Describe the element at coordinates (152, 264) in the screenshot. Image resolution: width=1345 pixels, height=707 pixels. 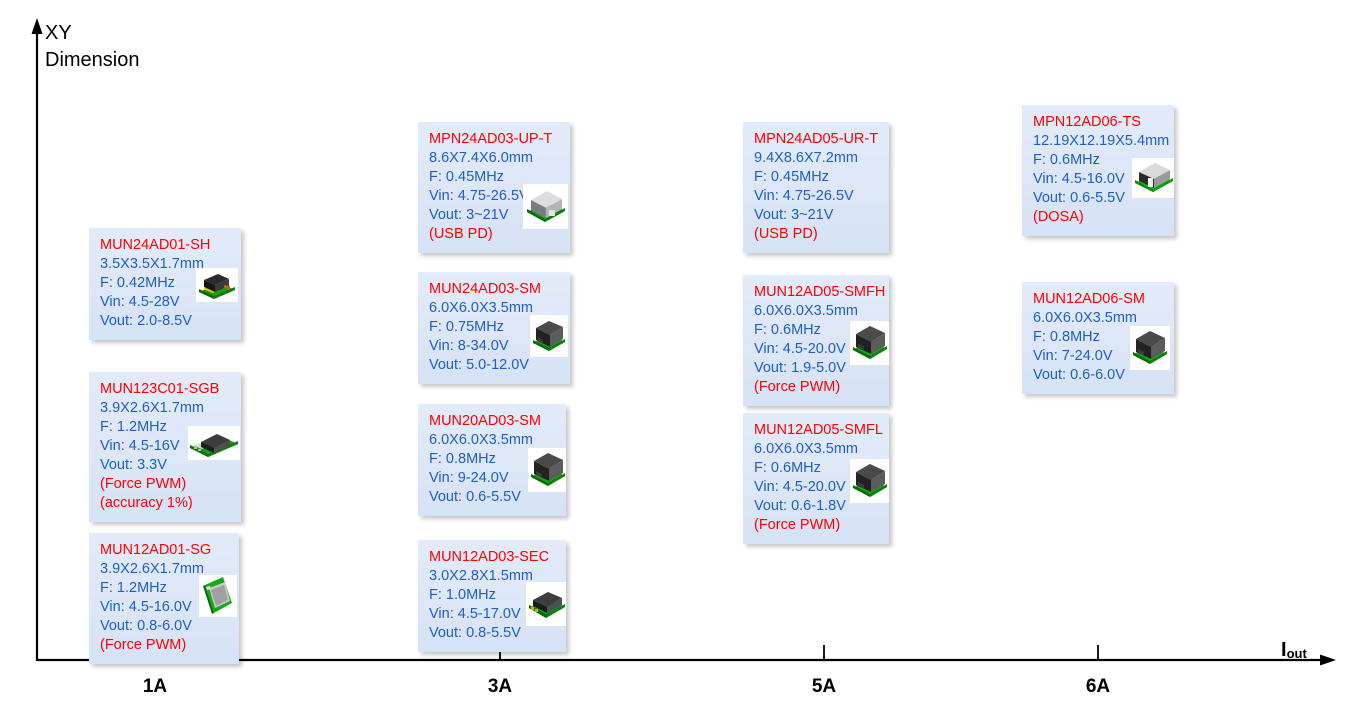
I see `product-spec-size: 3.5X3.5X1.7mm` at that location.